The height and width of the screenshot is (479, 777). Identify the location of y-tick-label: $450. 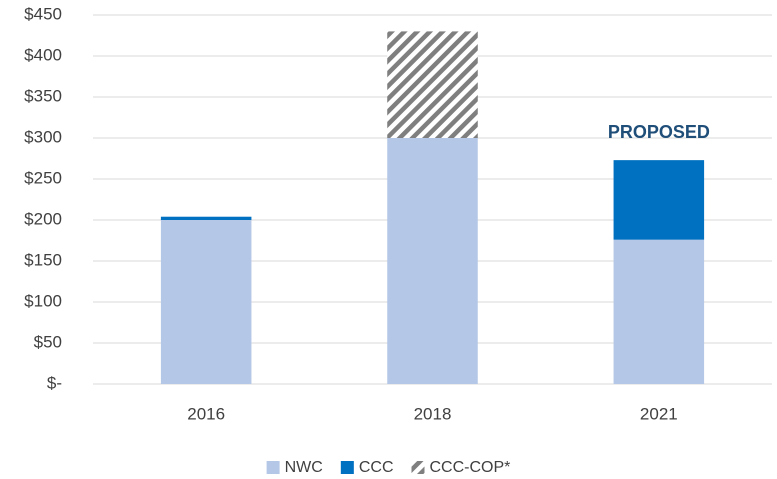
(43, 13).